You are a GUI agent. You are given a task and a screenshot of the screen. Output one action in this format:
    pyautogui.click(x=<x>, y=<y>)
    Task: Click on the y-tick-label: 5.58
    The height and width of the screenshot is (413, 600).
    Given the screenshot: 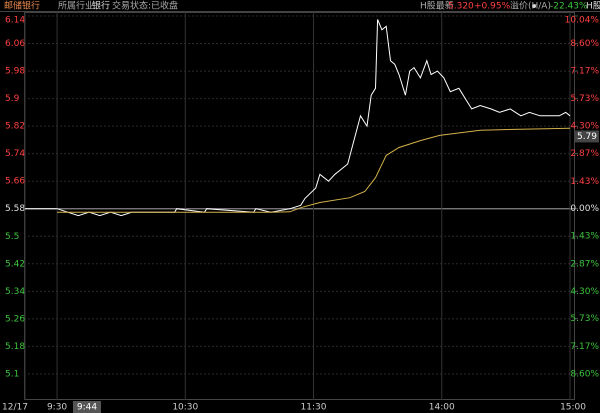 What is the action you would take?
    pyautogui.click(x=15, y=209)
    